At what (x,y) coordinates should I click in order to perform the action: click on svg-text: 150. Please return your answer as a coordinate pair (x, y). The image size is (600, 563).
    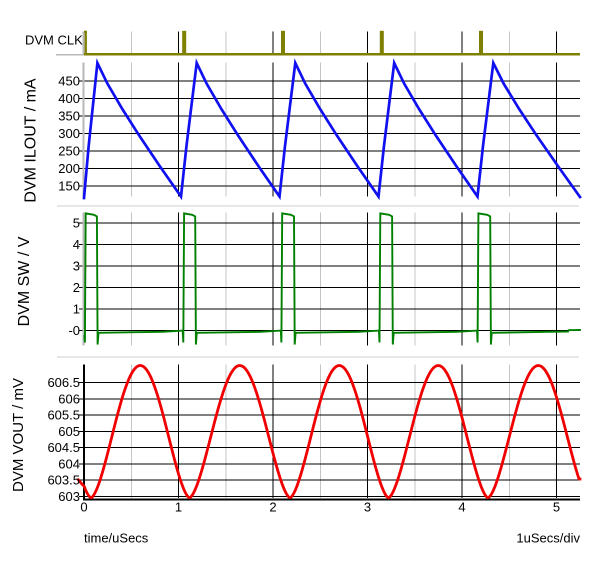
    Looking at the image, I should click on (69, 186).